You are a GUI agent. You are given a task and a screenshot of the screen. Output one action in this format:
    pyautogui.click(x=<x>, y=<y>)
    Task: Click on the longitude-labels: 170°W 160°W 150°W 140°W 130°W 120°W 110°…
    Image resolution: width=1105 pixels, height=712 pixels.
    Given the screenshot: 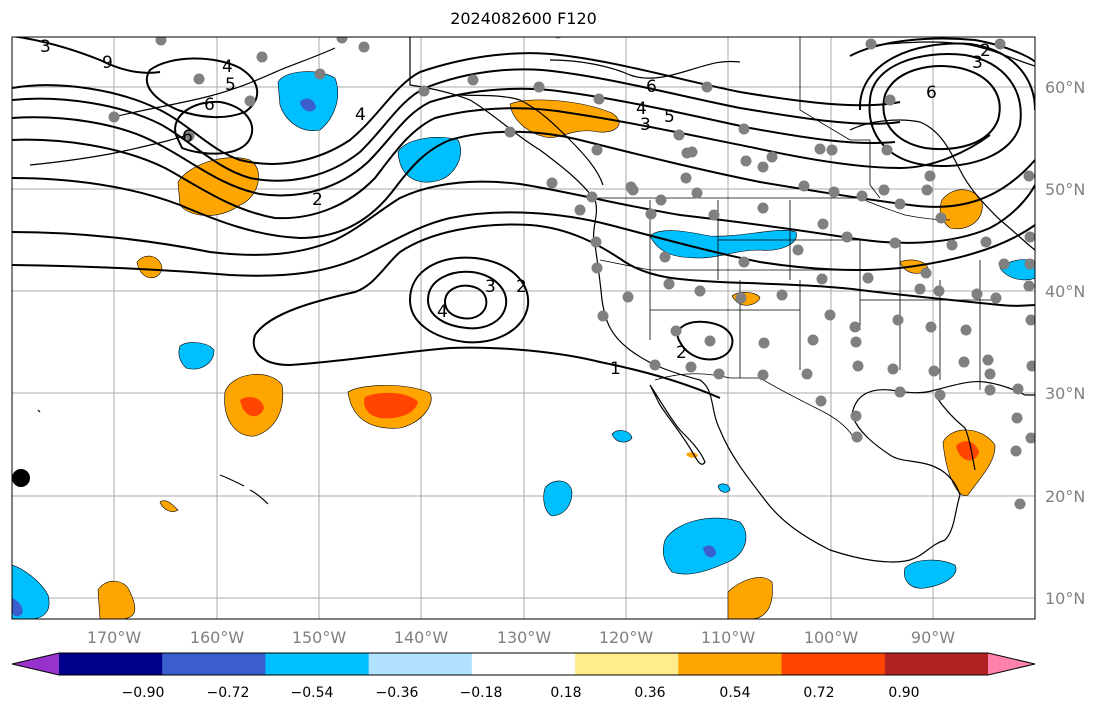 What is the action you would take?
    pyautogui.click(x=521, y=637)
    